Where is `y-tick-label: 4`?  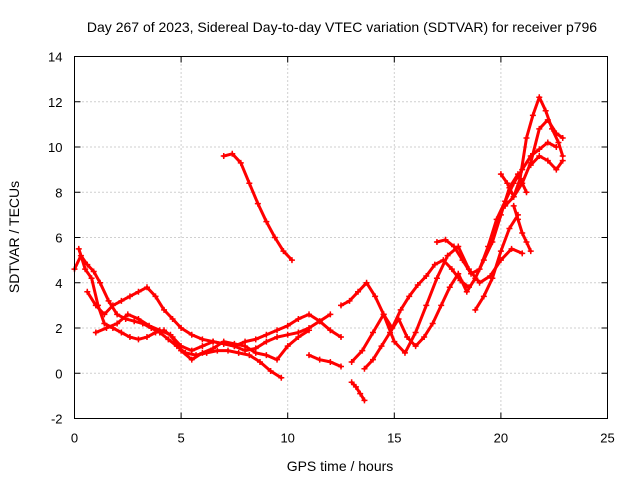
y-tick-label: 4 is located at coordinates (58, 283).